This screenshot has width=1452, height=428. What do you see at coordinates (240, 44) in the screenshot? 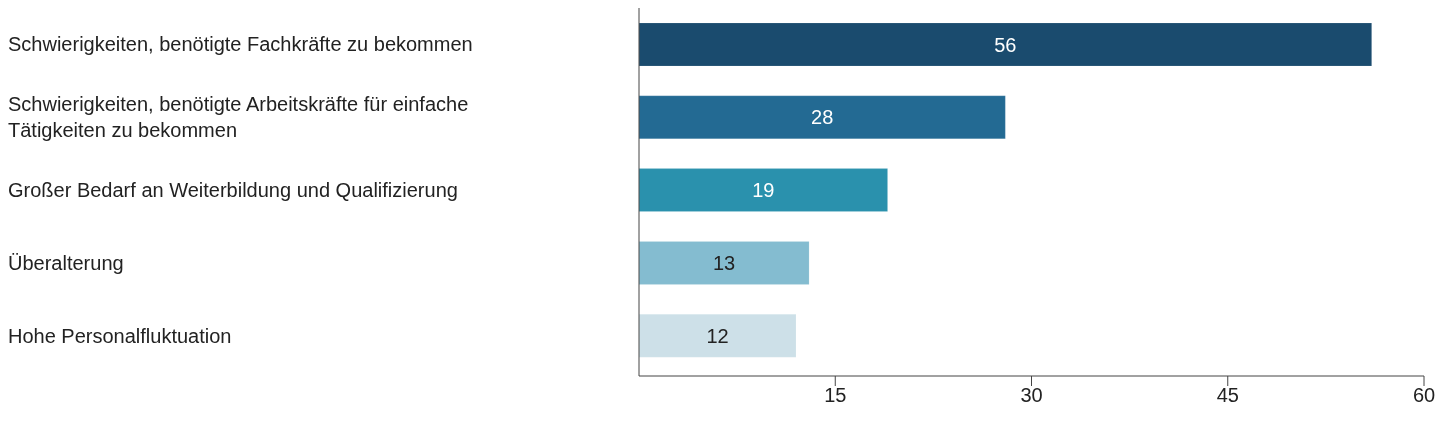
I see `y-tick-label: Schwierigkeiten, benötigte Fachkräfte zu bekommen` at bounding box center [240, 44].